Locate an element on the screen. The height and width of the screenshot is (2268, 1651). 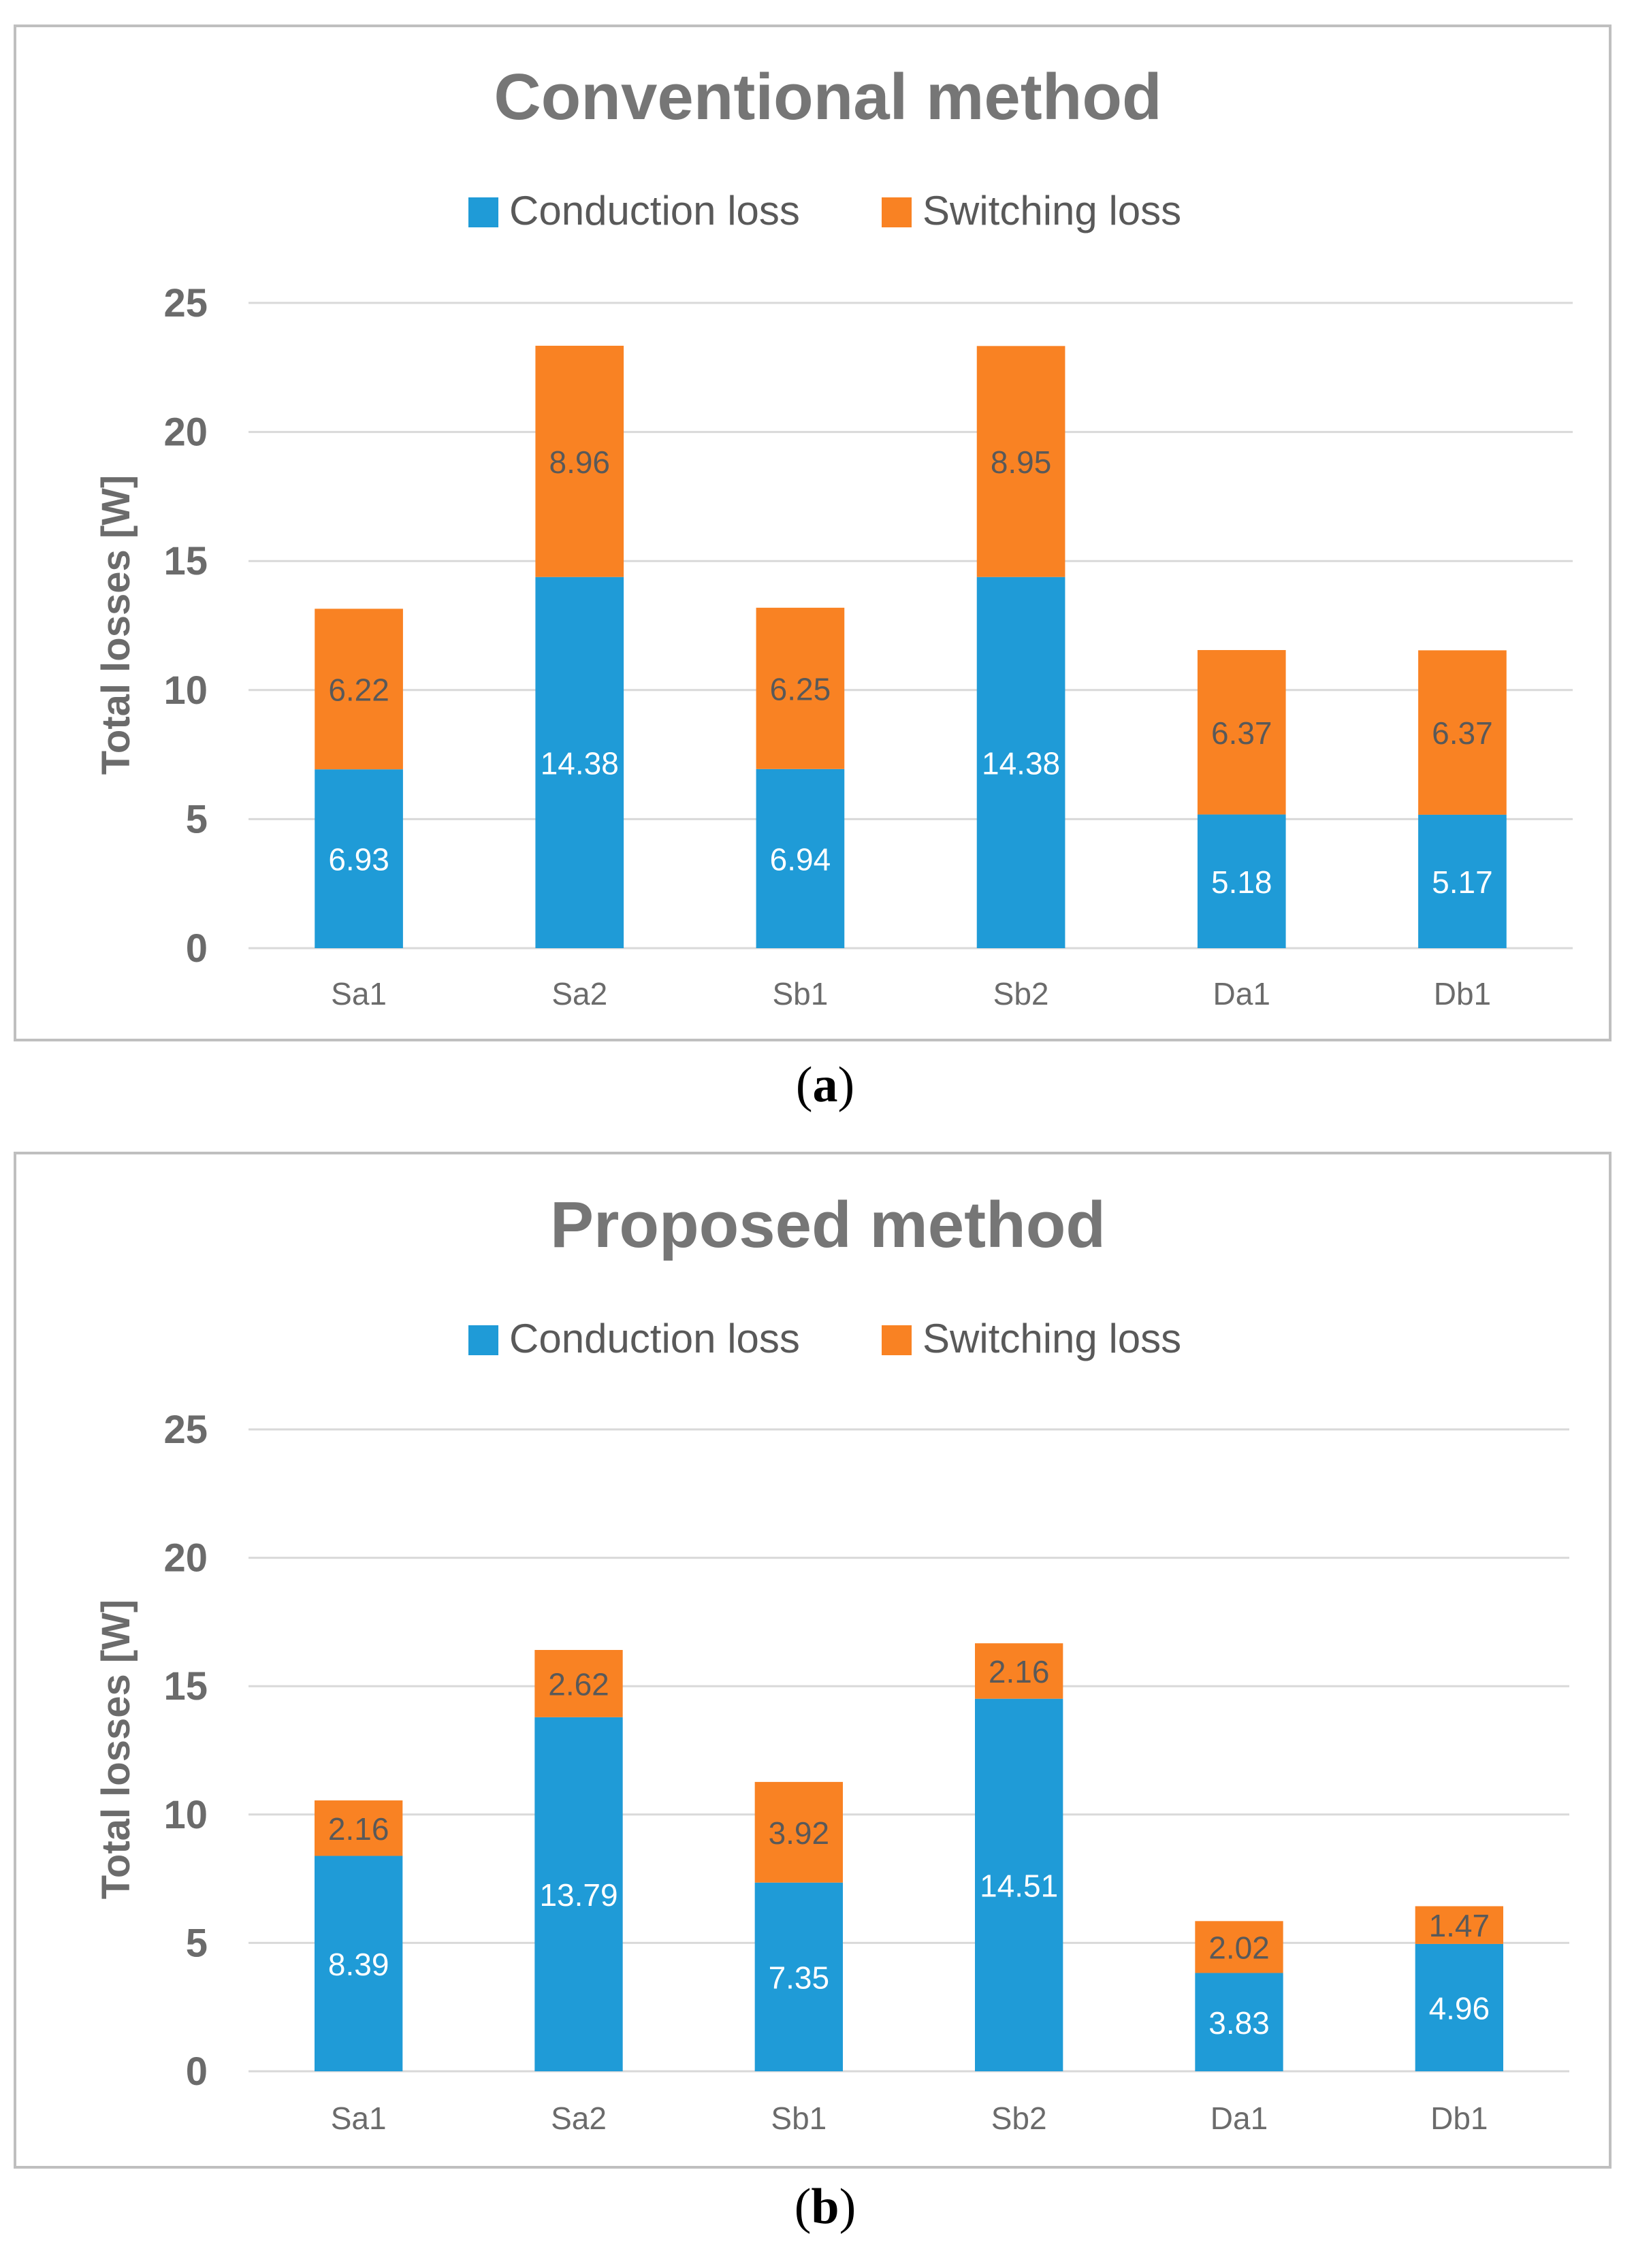
chart-a-data-label: 8.96 is located at coordinates (579, 462).